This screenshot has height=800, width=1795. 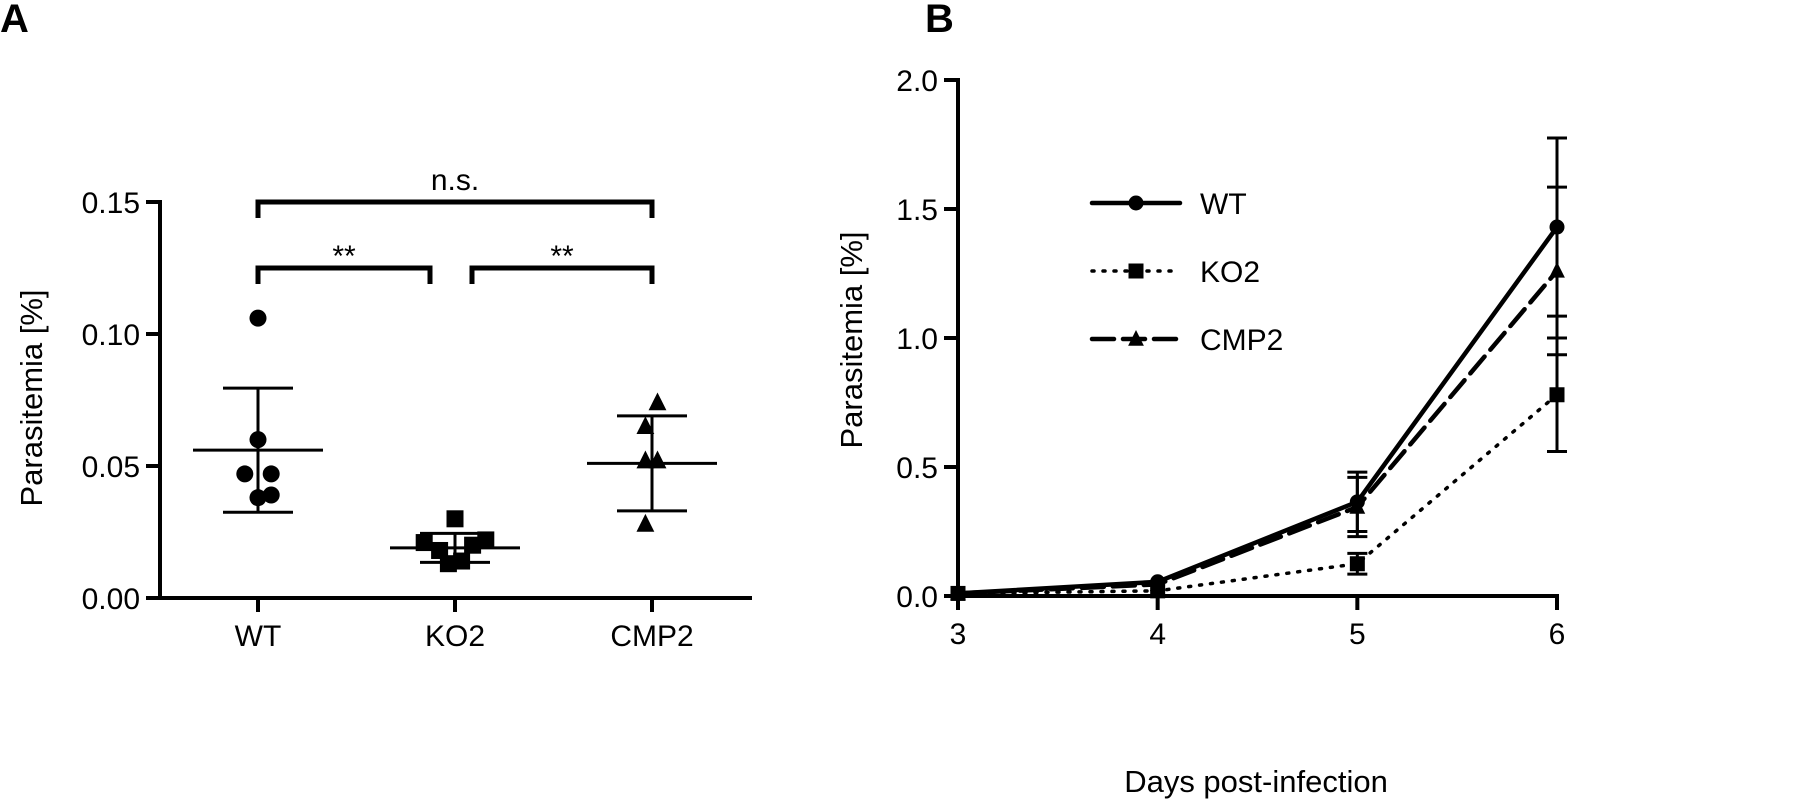 What do you see at coordinates (455, 224) in the screenshot?
I see `panel-a-significance-brackets: ** ** n.s.` at bounding box center [455, 224].